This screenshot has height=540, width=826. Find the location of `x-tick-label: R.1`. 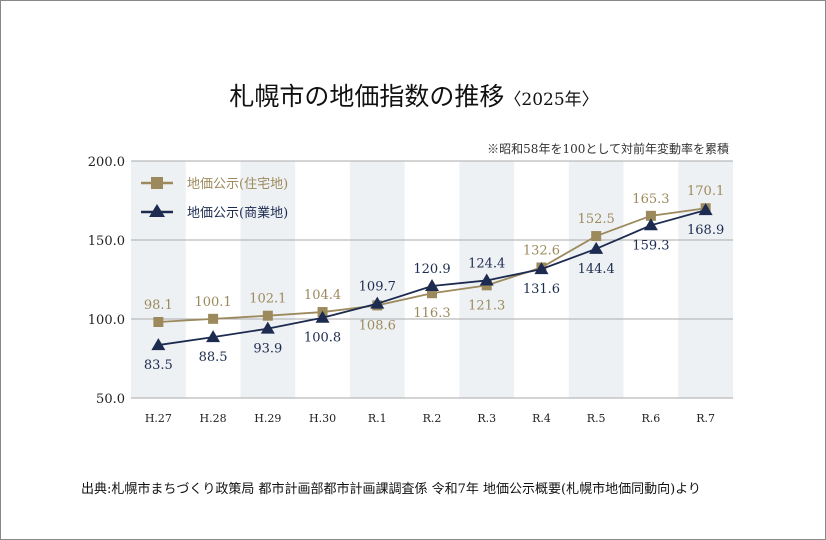

x-tick-label: R.1 is located at coordinates (377, 418).